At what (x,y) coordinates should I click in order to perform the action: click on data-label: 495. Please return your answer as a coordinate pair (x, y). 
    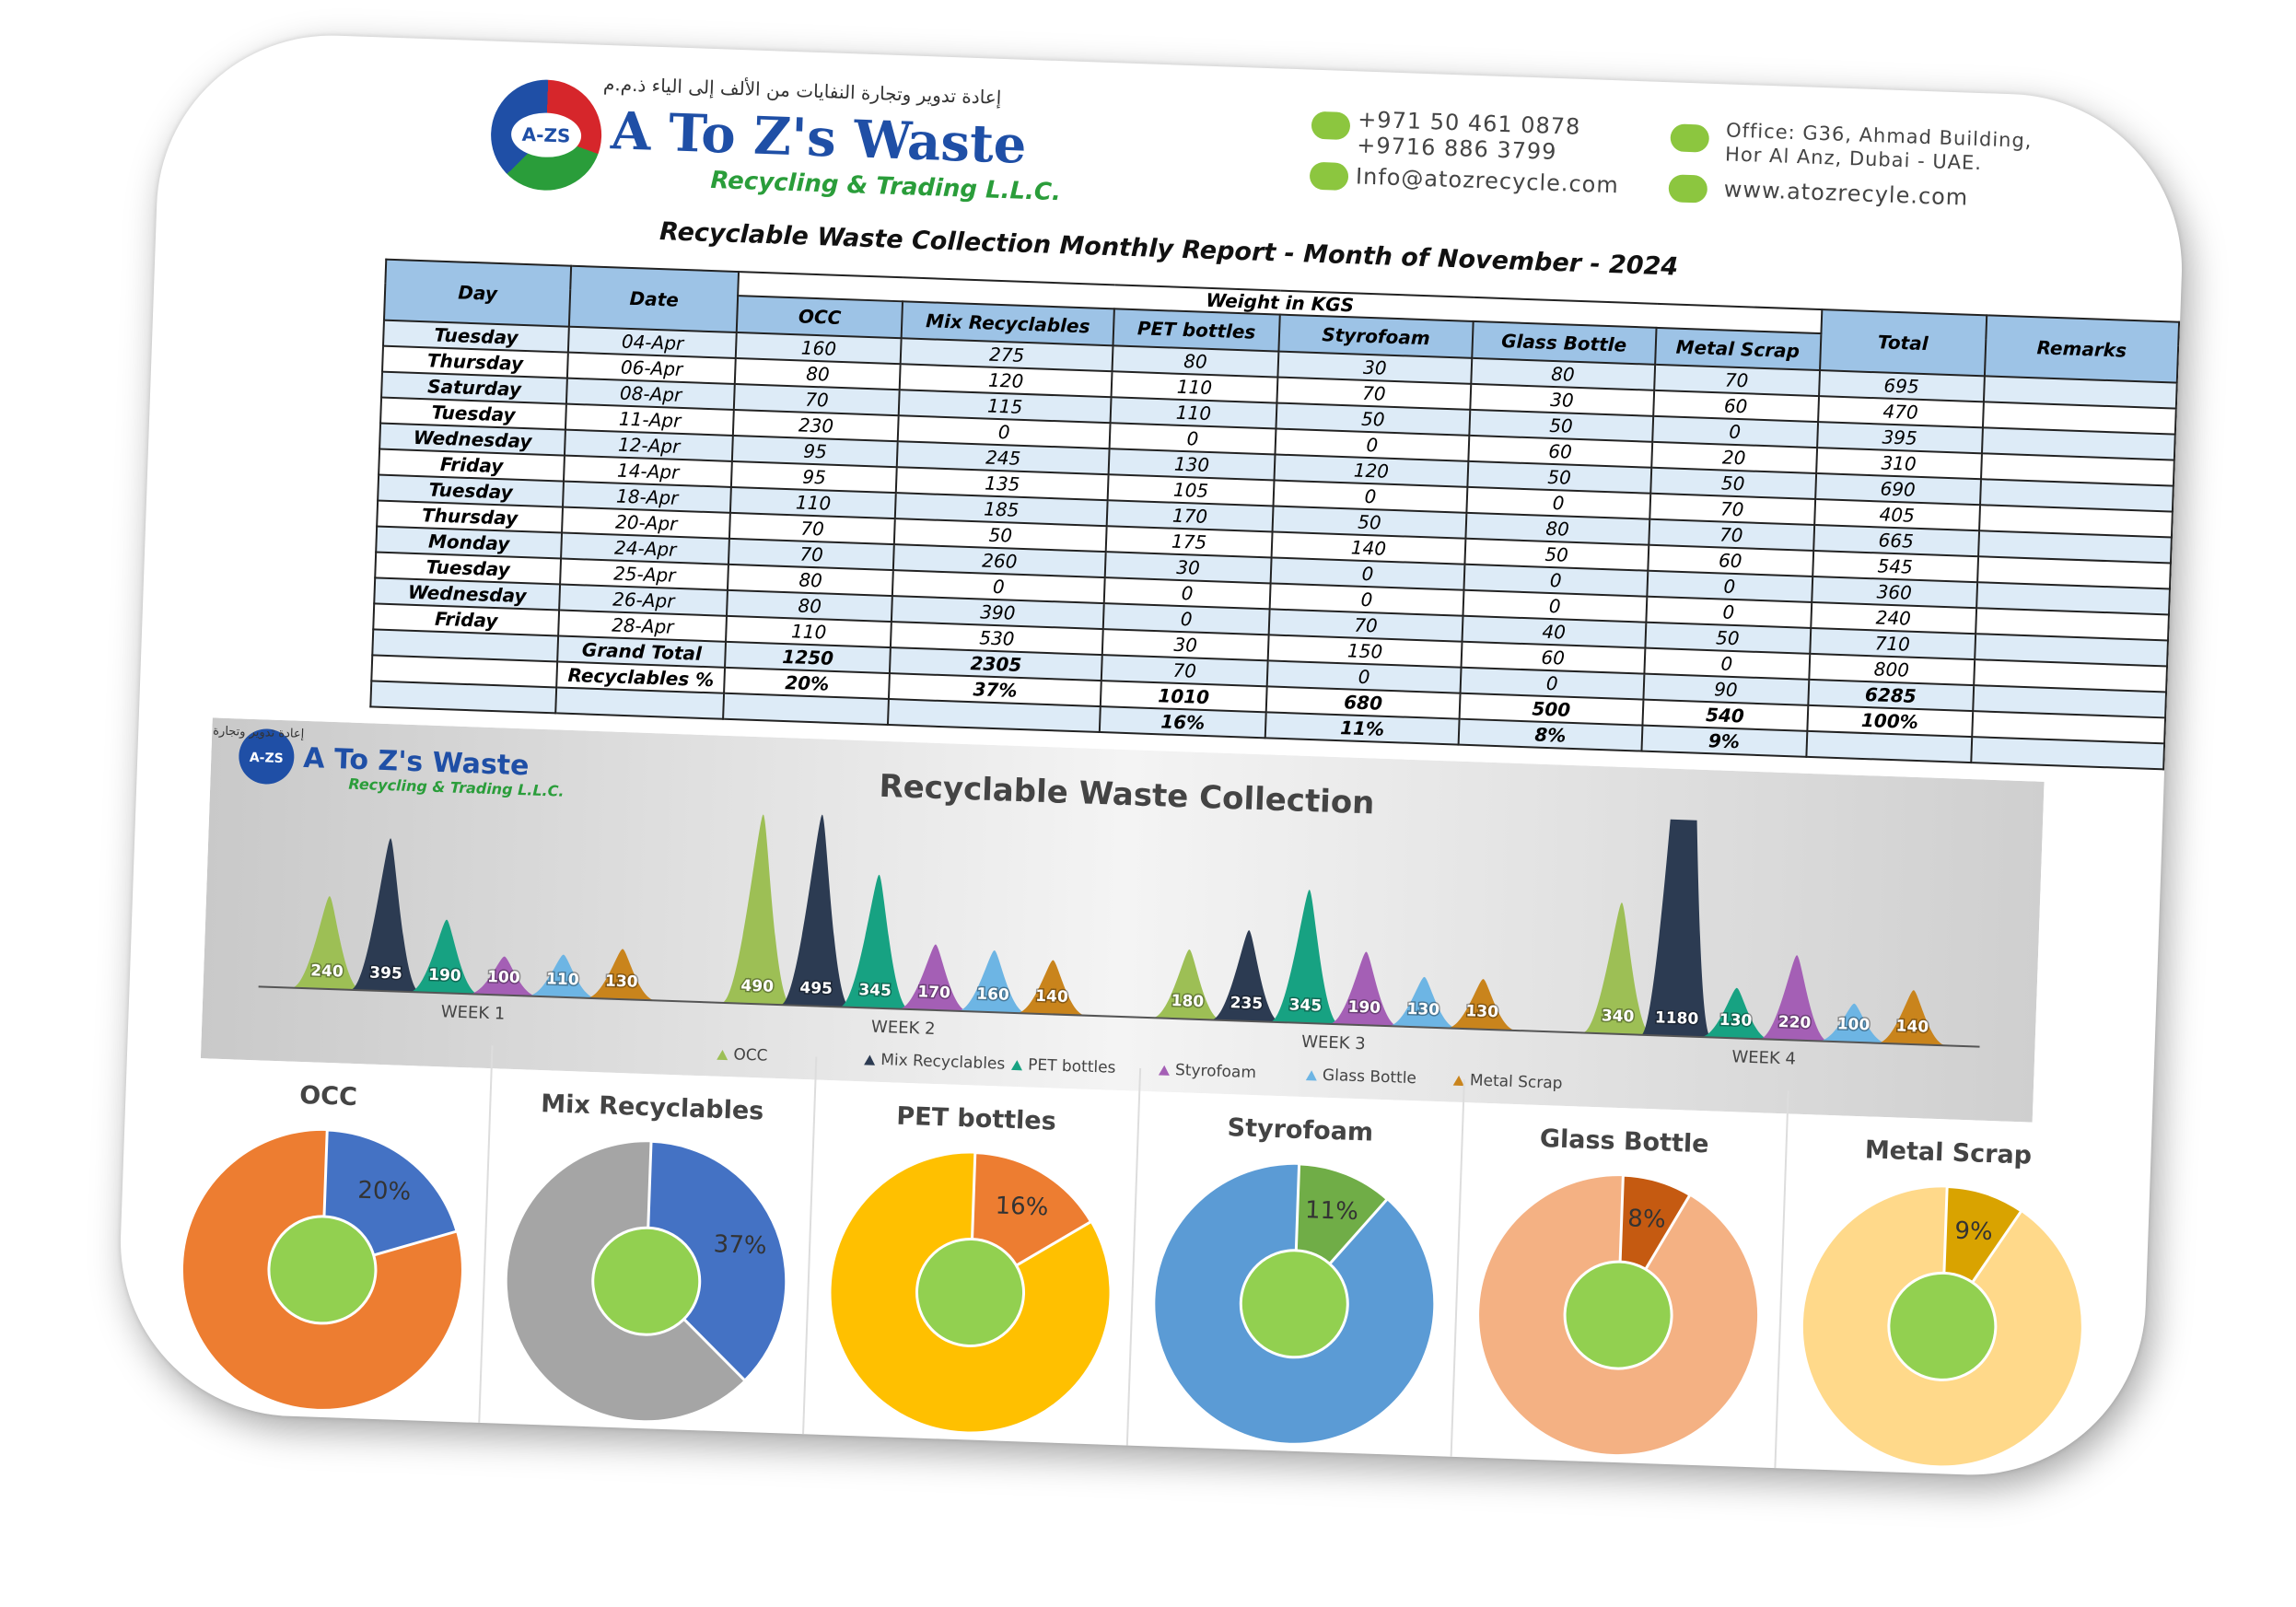
    Looking at the image, I should click on (816, 988).